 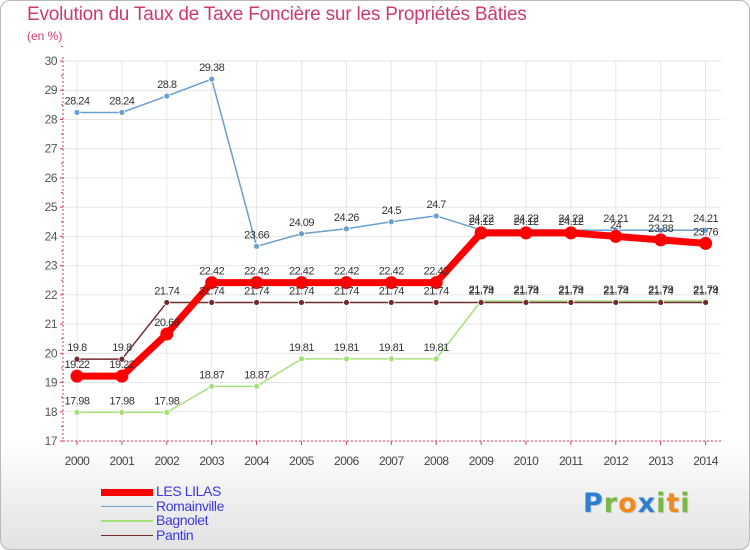 I want to click on data-label: 18.87, so click(x=211, y=375).